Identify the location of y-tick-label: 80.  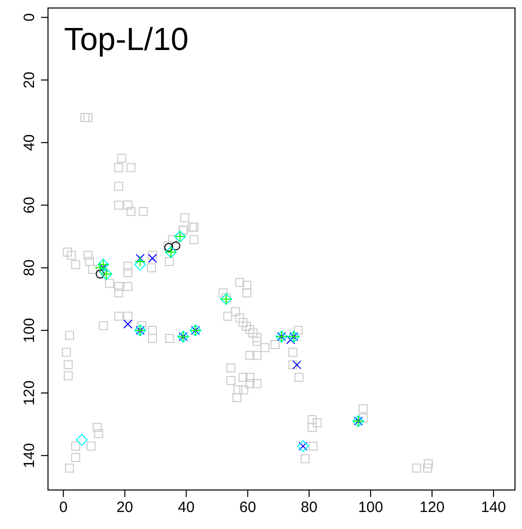
(29, 267).